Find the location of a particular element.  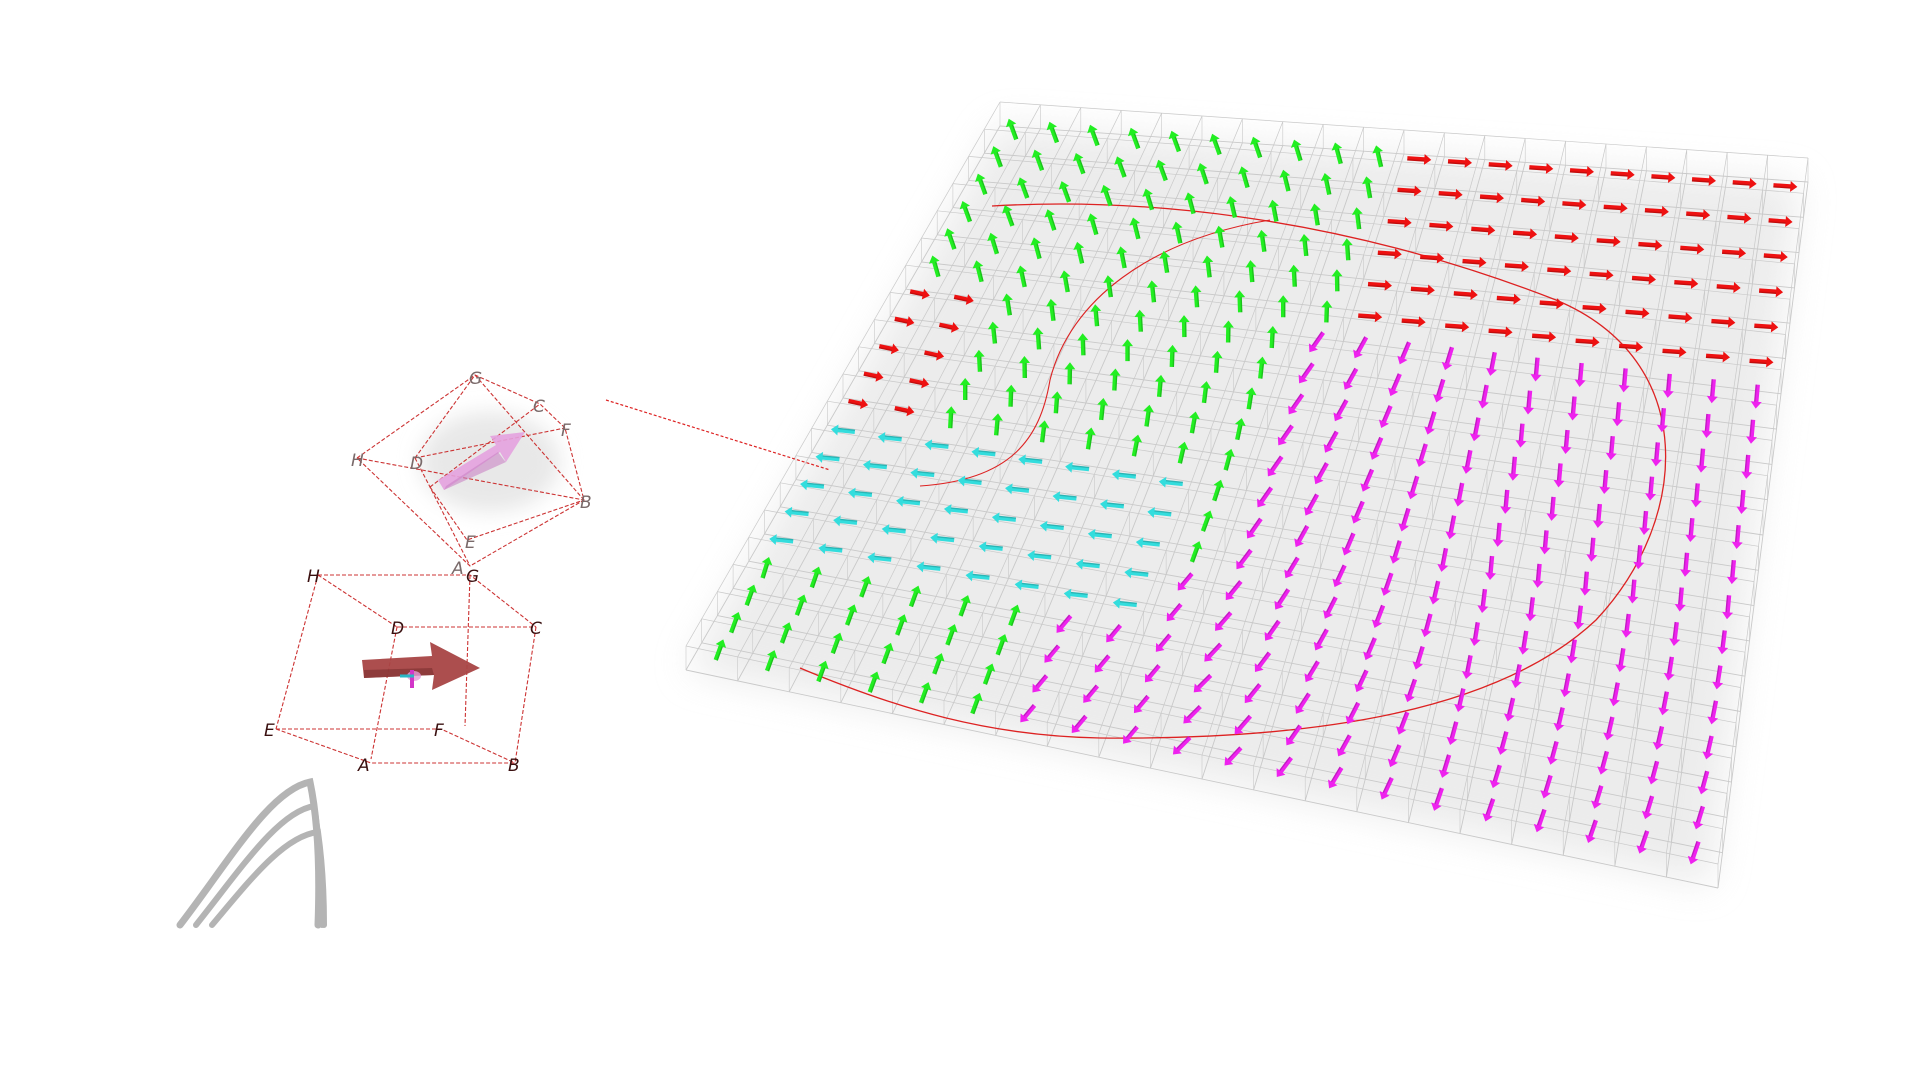

target-vertex-label: B is located at coordinates (586, 503).